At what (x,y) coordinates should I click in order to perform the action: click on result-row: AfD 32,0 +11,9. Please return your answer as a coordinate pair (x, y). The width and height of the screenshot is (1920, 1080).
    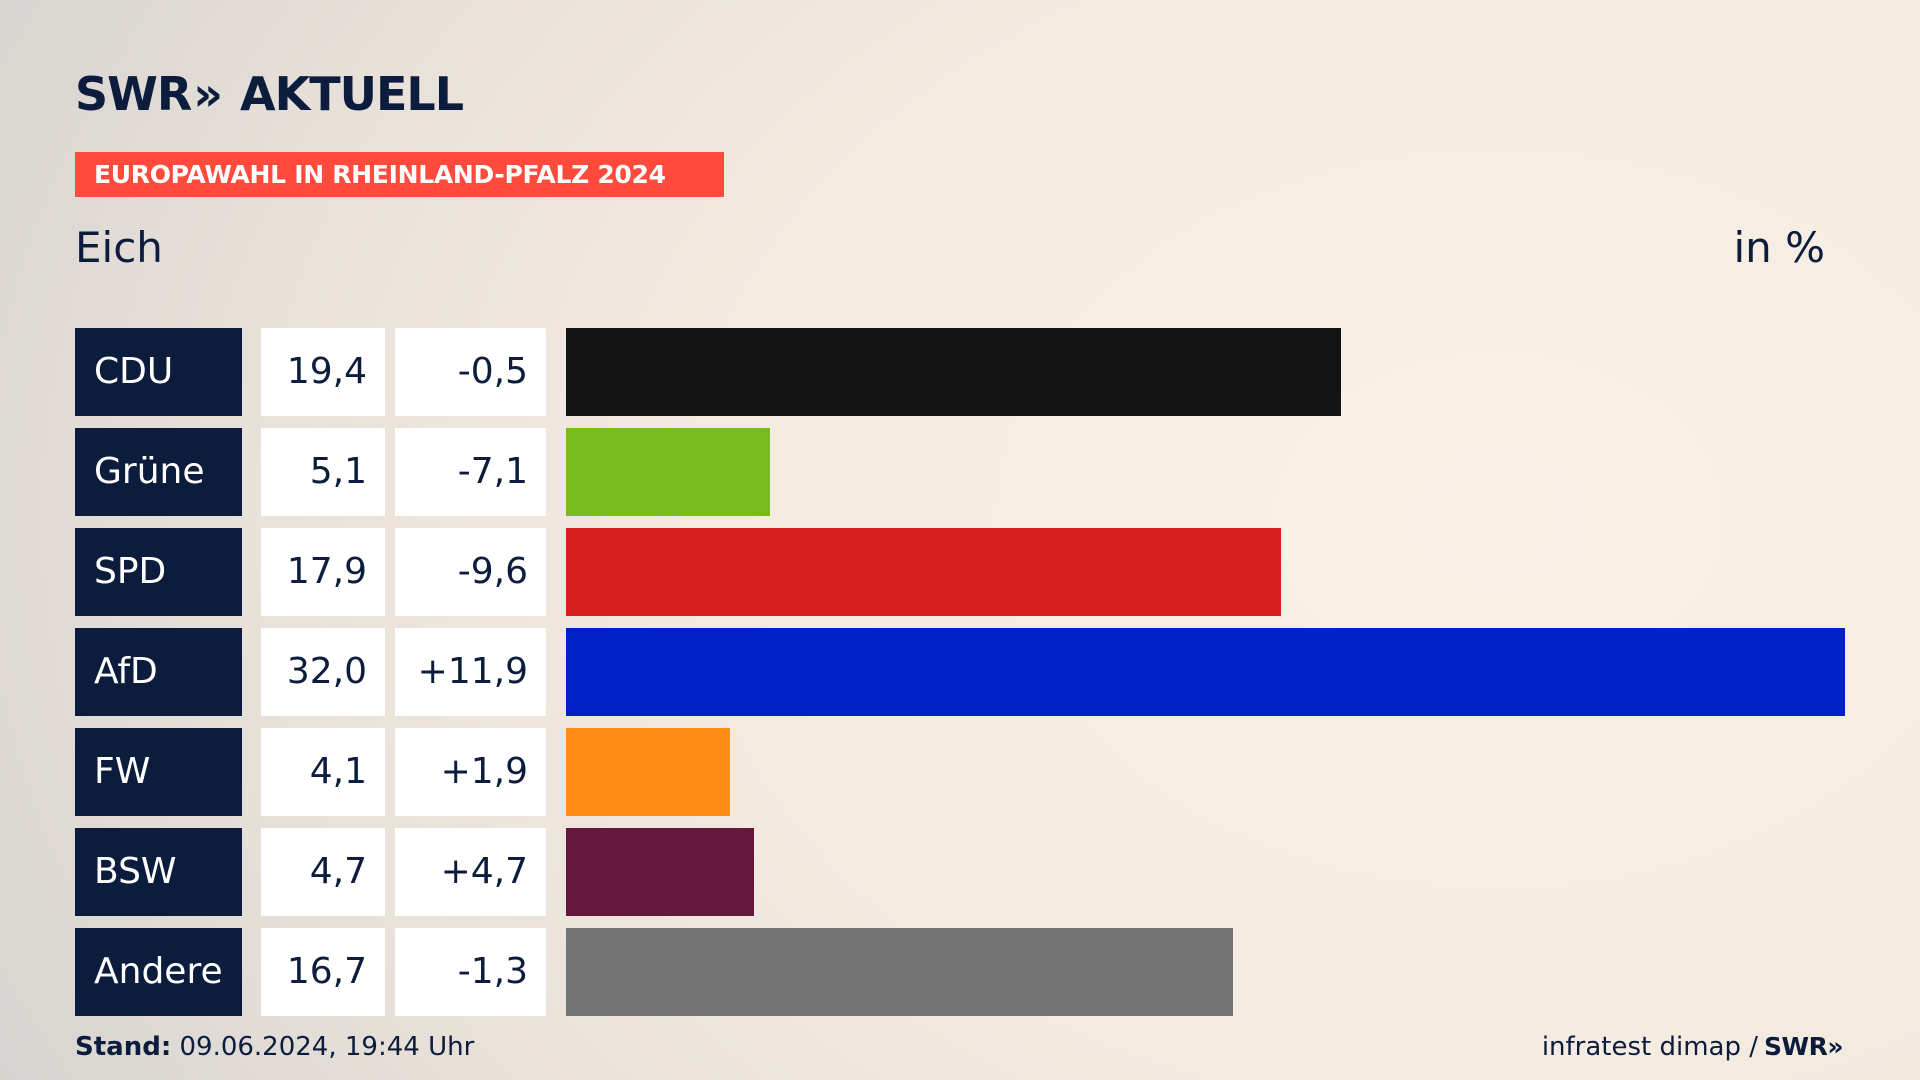
    Looking at the image, I should click on (960, 672).